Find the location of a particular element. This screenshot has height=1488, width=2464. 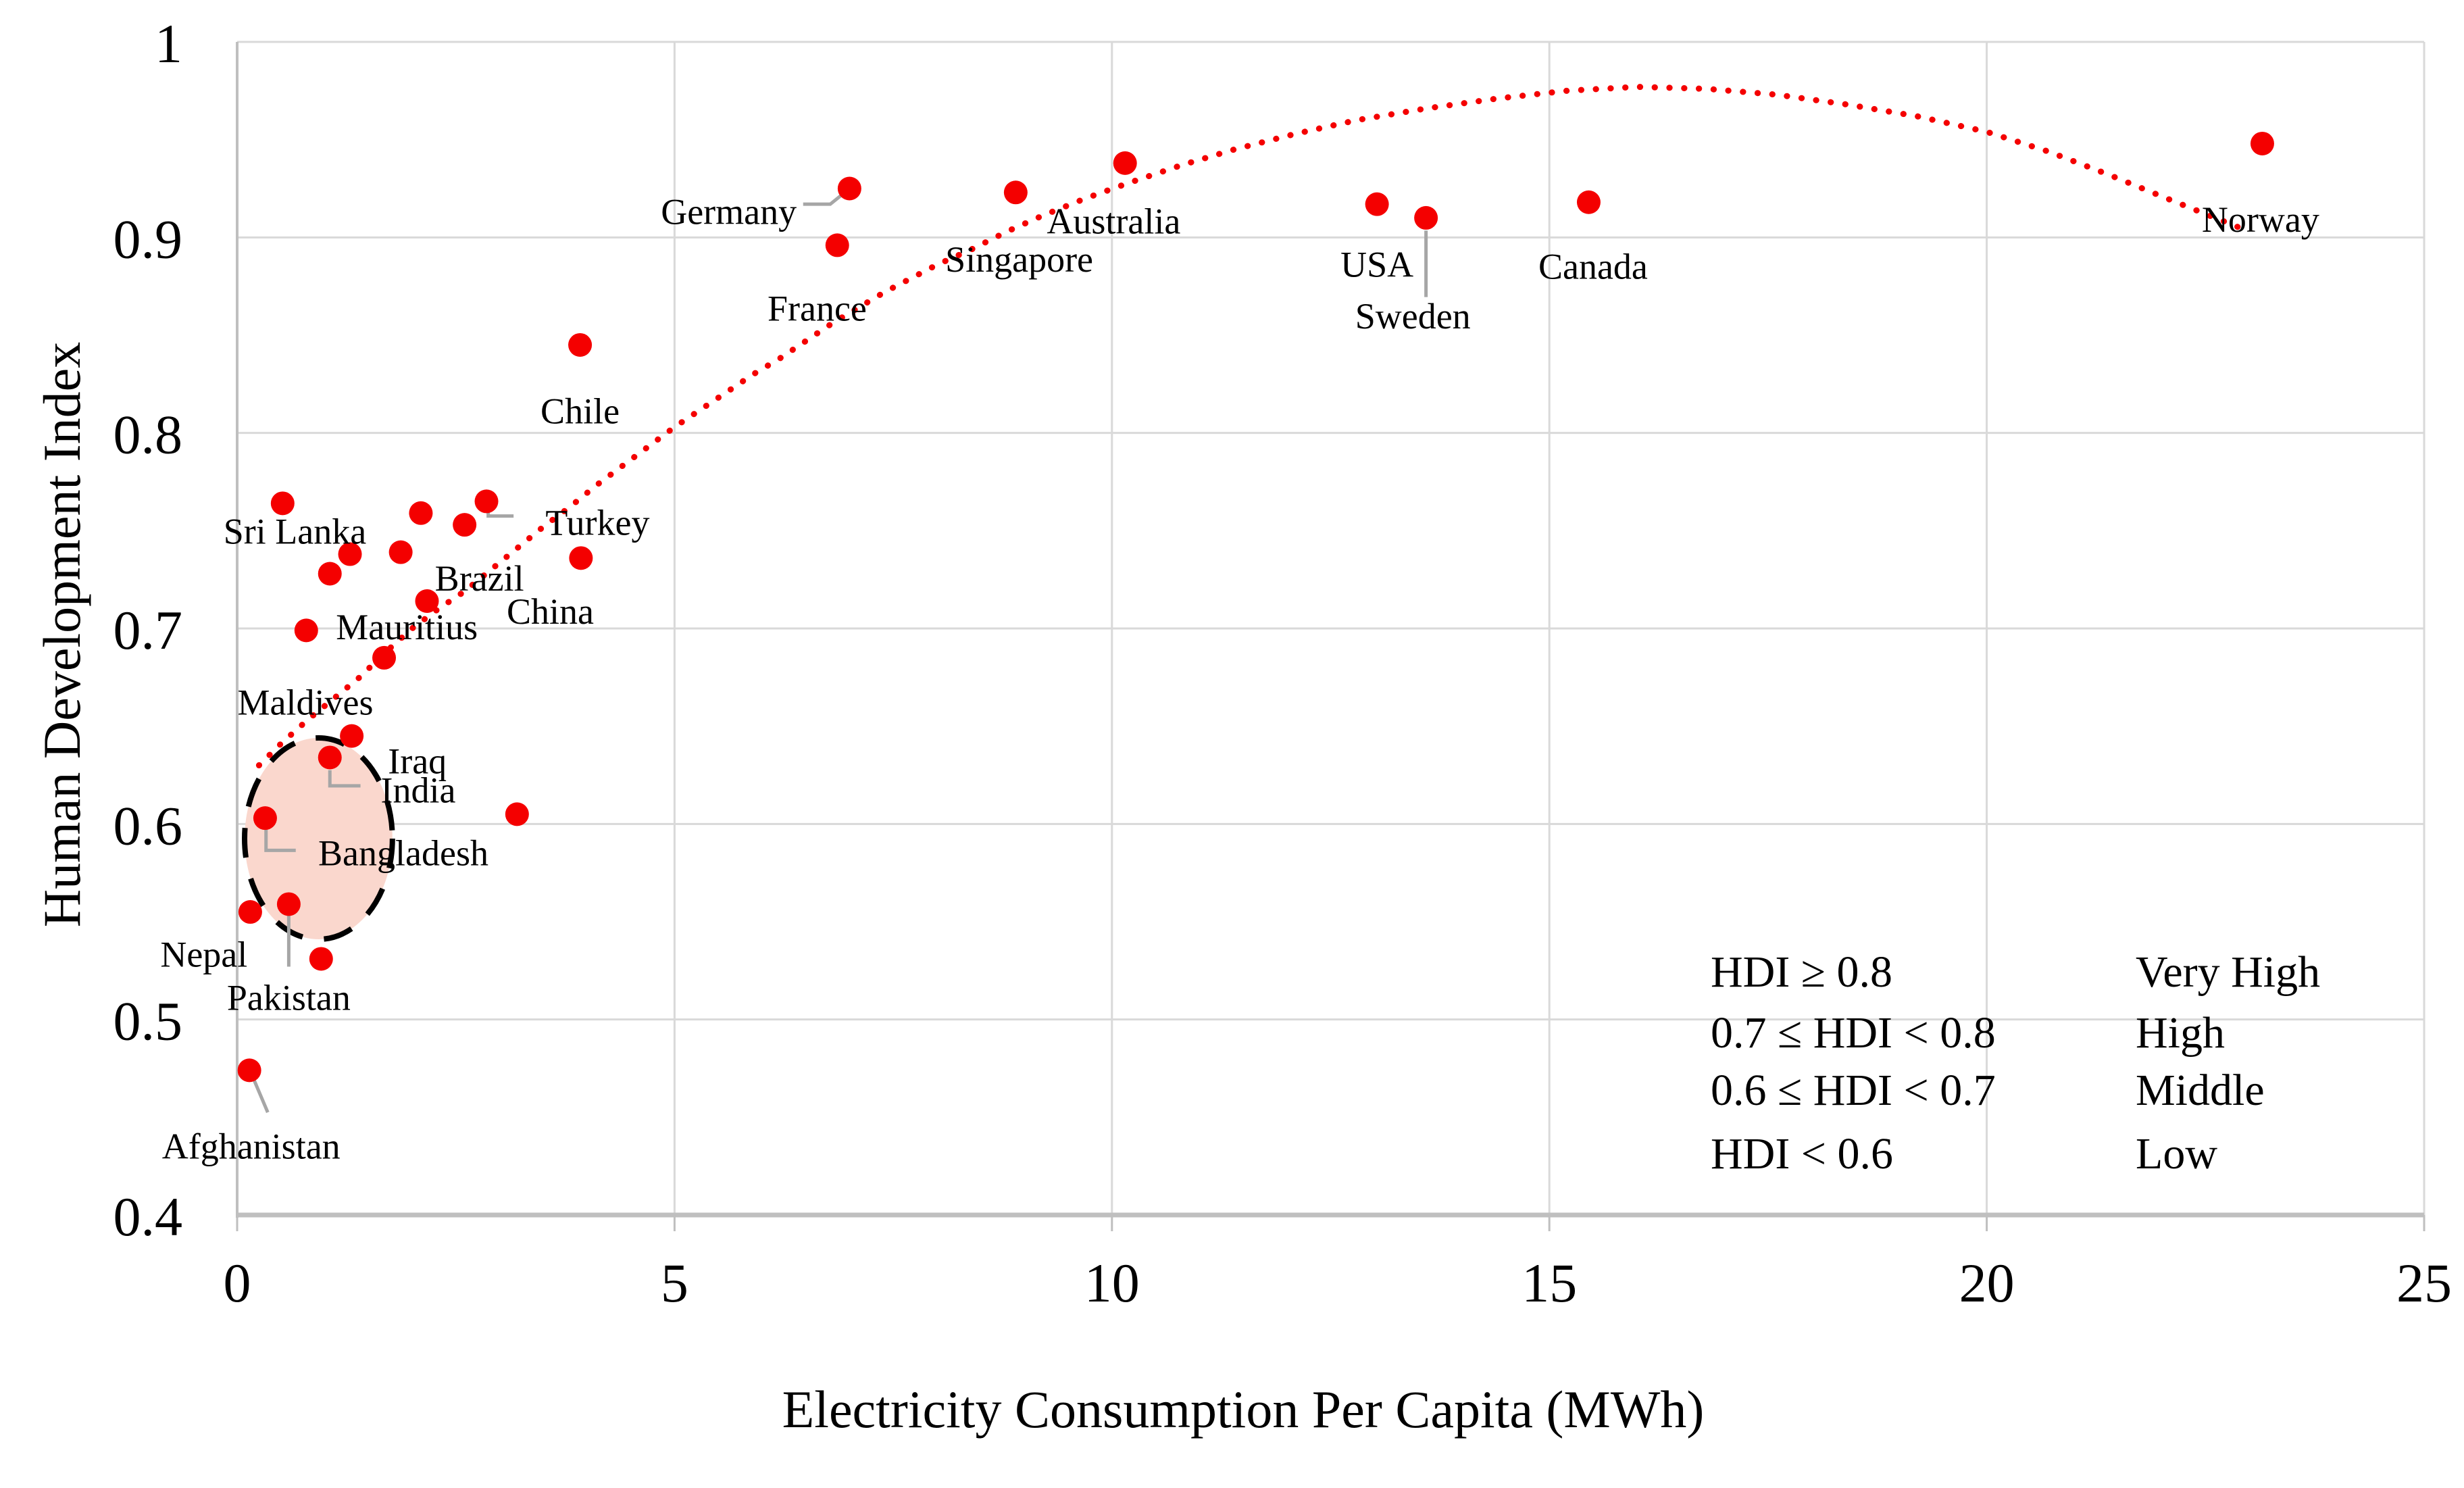

leader-line-afghanistan is located at coordinates (260, 1094).